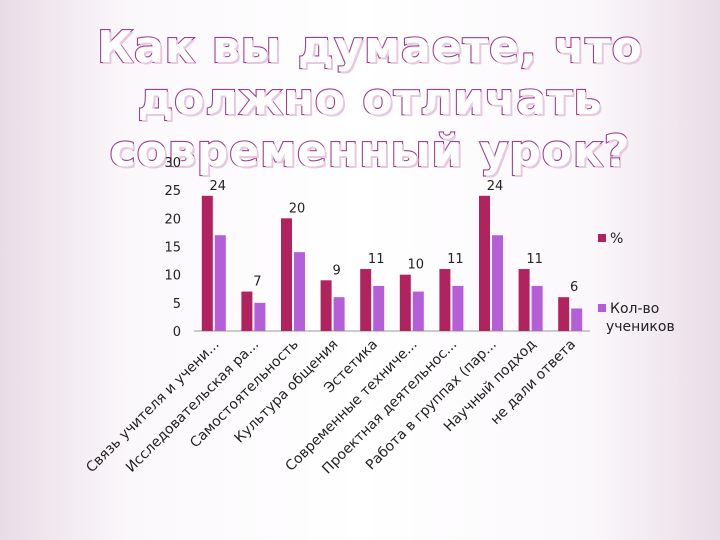 The height and width of the screenshot is (540, 720). I want to click on data-label: 10, so click(416, 265).